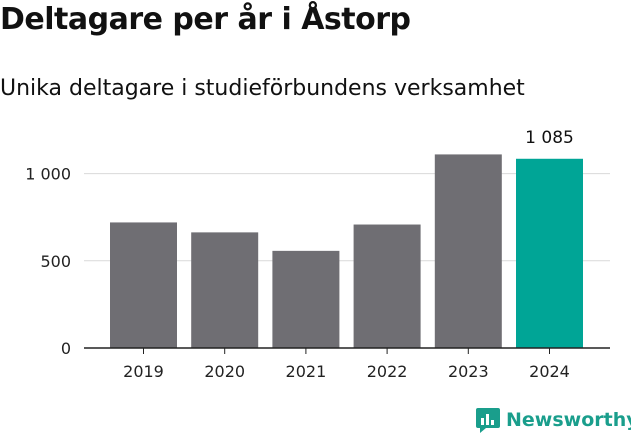 This screenshot has height=439, width=631. Describe the element at coordinates (306, 299) in the screenshot. I see `bar-2021` at that location.